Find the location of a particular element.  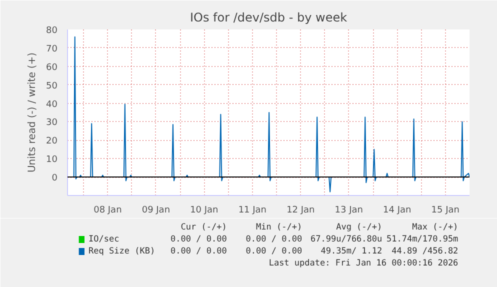

x-tick-label: 12 Jan is located at coordinates (300, 211).